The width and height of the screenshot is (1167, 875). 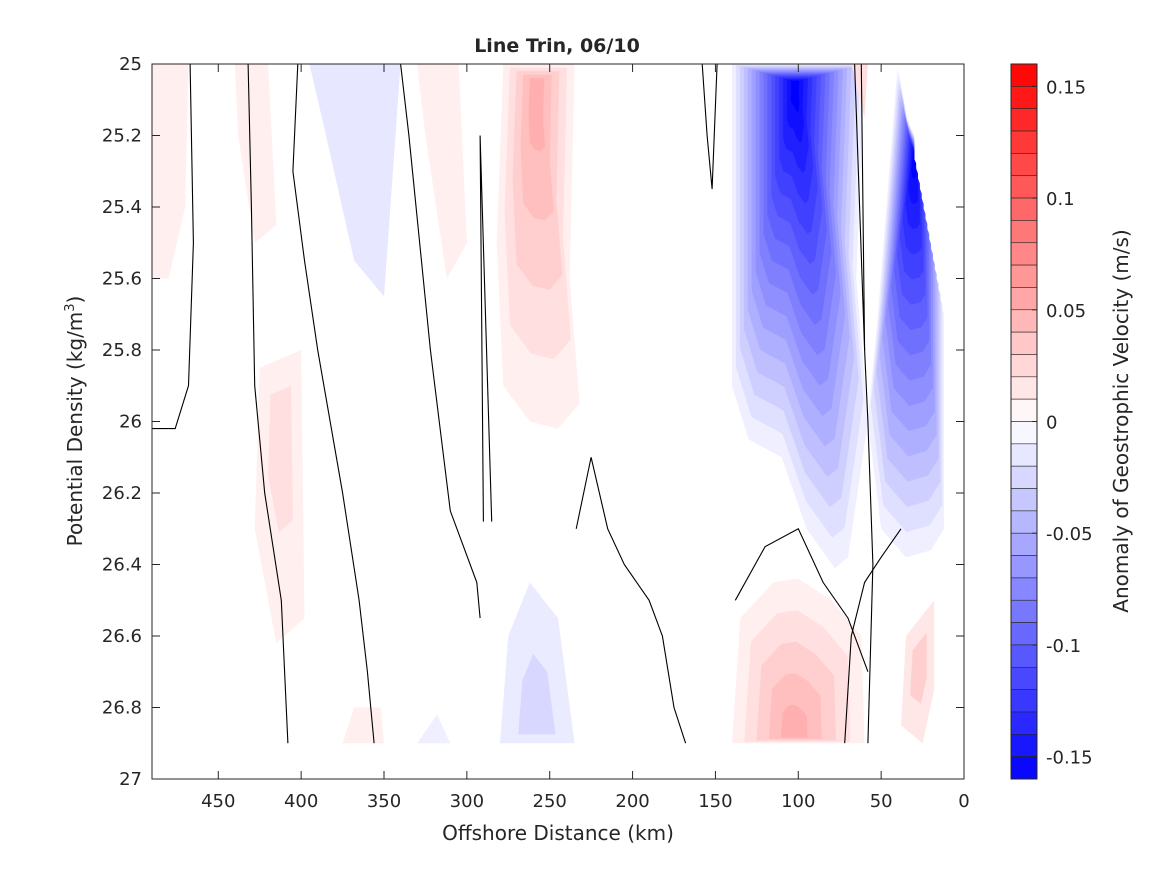 I want to click on x-tick-label: 350, so click(x=384, y=801).